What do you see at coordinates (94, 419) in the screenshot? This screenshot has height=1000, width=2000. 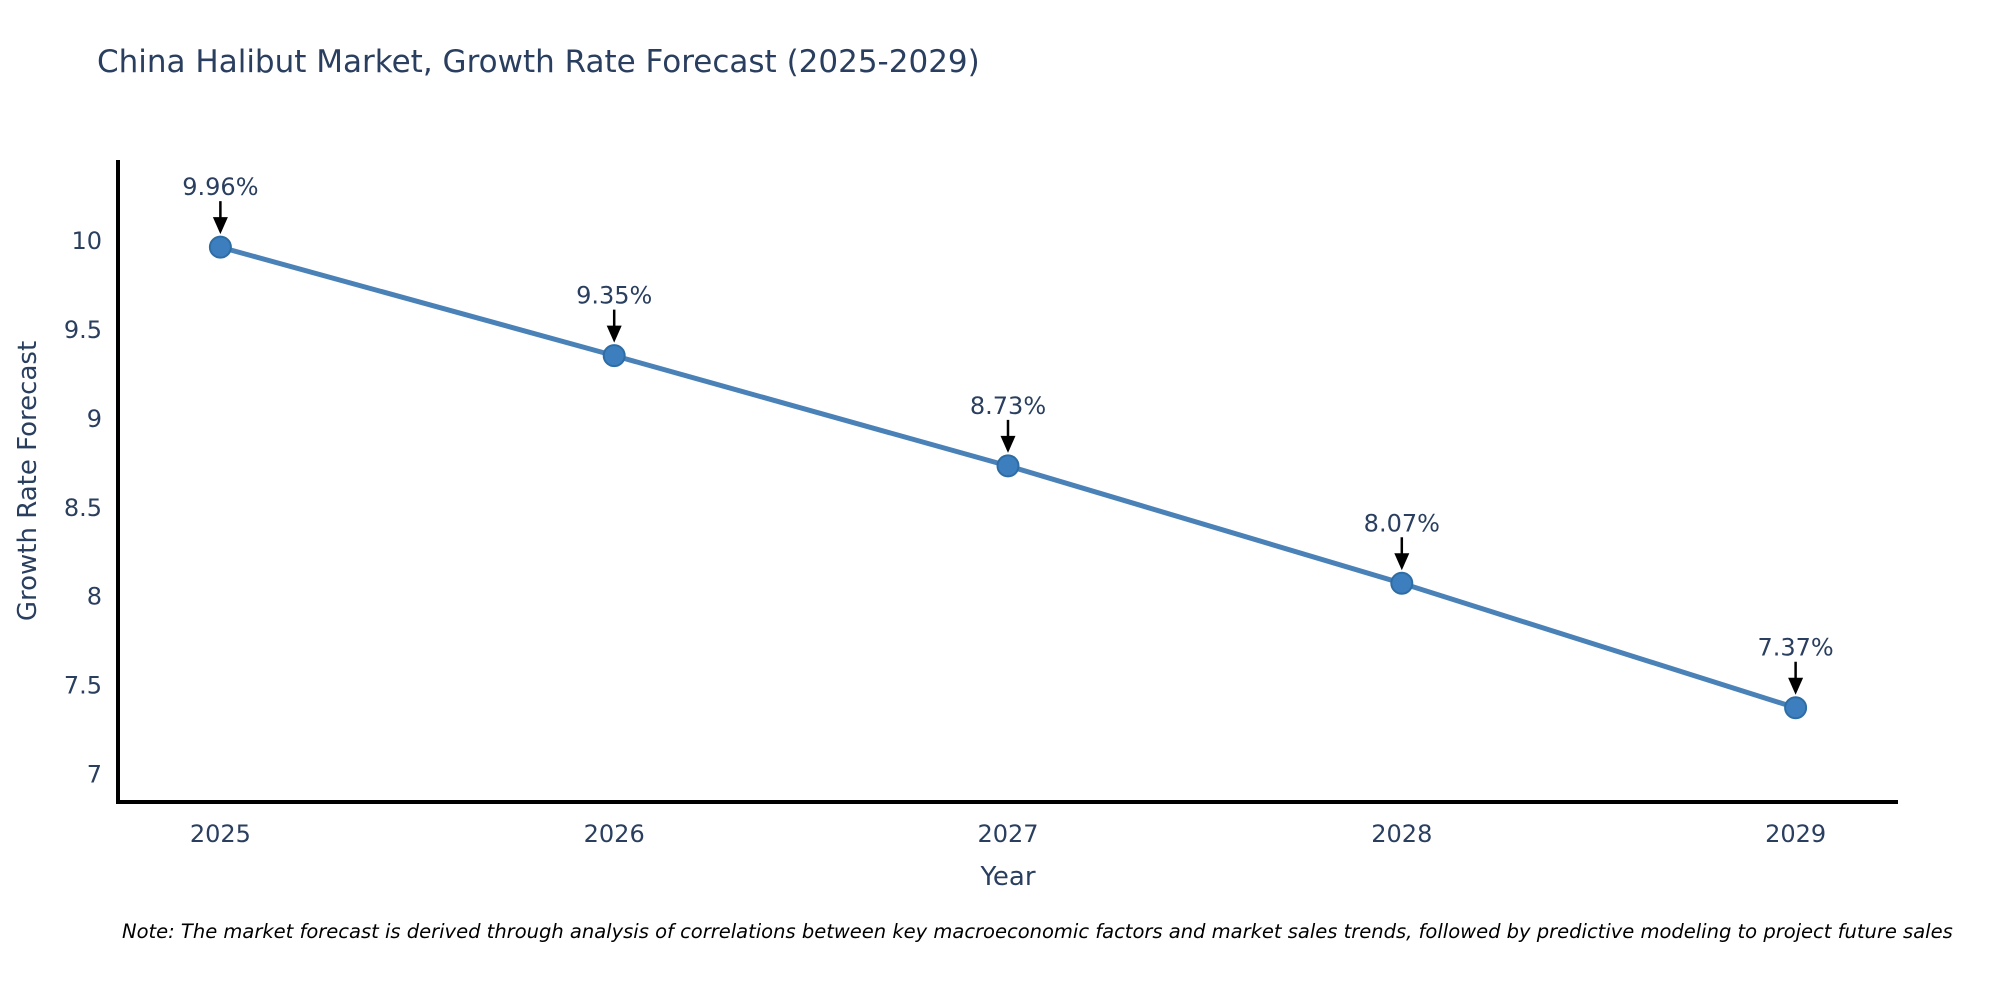 I see `y-tick-label: 9` at bounding box center [94, 419].